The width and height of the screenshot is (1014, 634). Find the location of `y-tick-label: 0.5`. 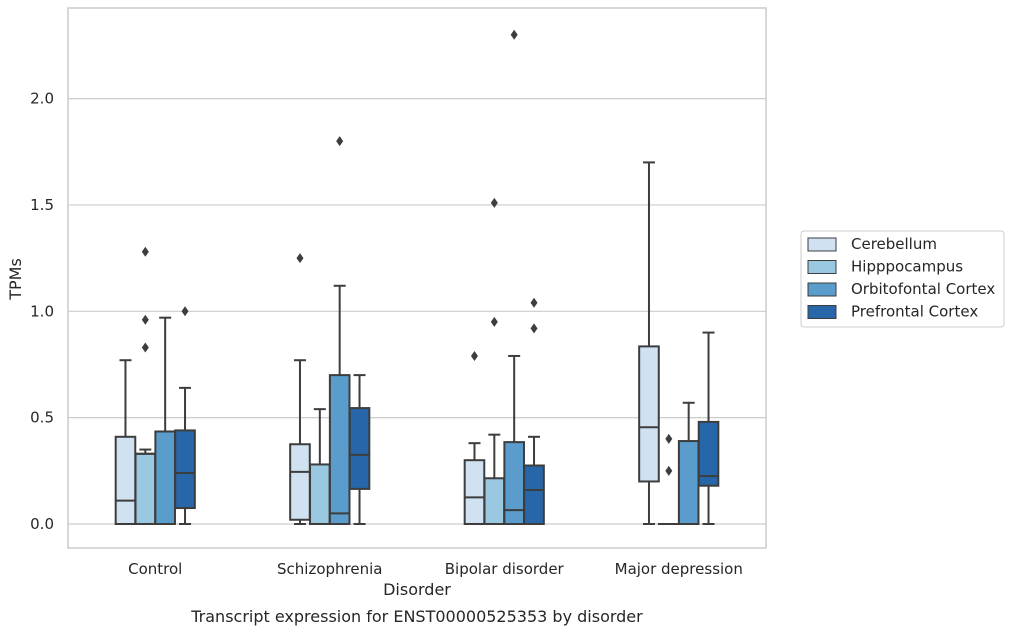

y-tick-label: 0.5 is located at coordinates (42, 418).